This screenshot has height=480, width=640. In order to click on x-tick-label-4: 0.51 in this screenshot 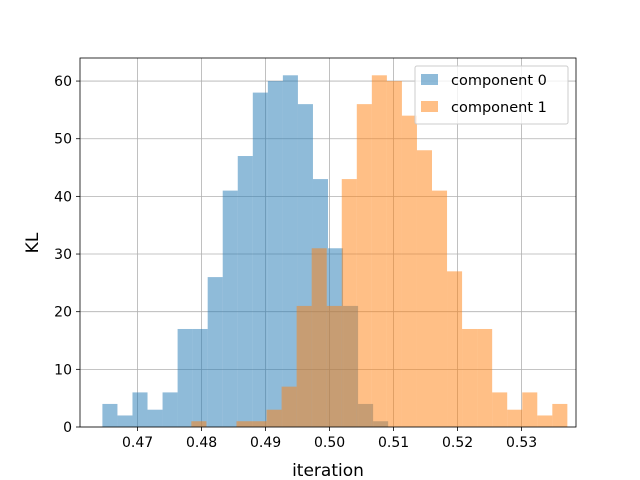, I will do `click(393, 443)`.